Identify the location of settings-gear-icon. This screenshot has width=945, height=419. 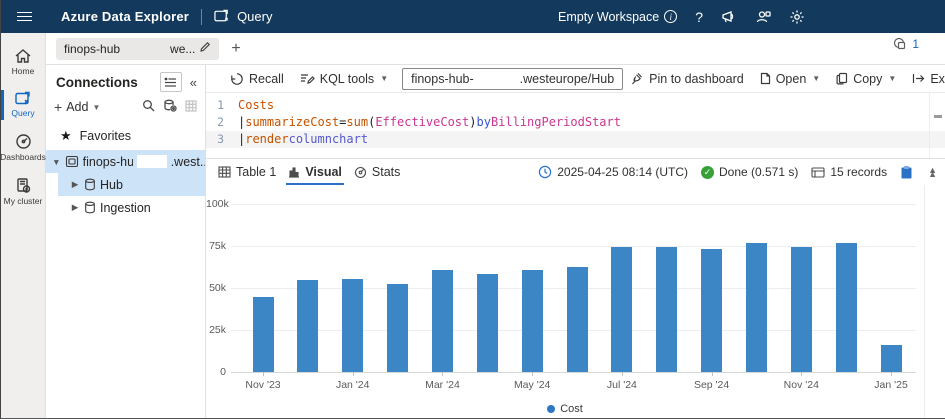
(797, 17).